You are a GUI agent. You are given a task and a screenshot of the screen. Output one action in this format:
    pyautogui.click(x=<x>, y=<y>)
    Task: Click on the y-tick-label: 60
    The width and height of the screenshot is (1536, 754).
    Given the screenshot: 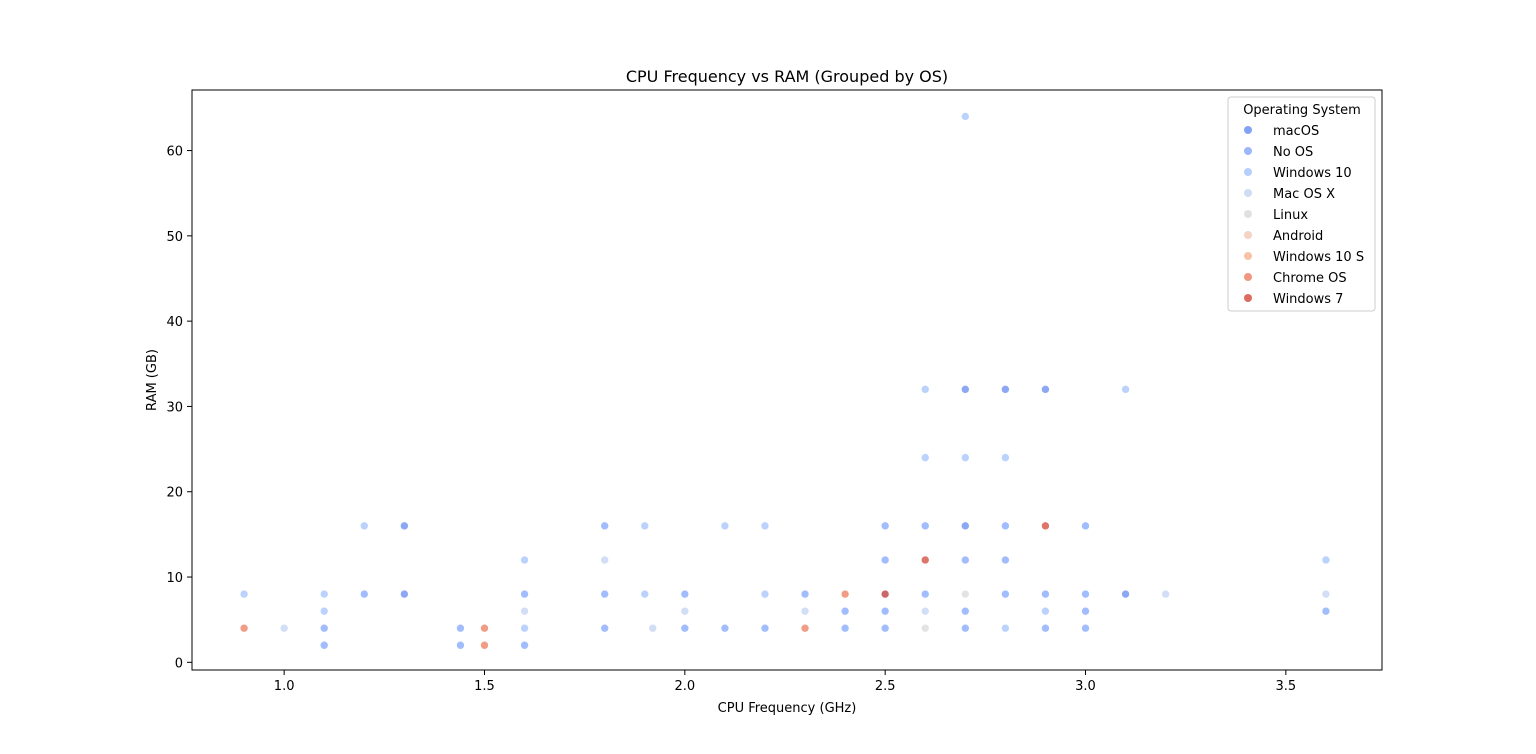 What is the action you would take?
    pyautogui.click(x=174, y=152)
    